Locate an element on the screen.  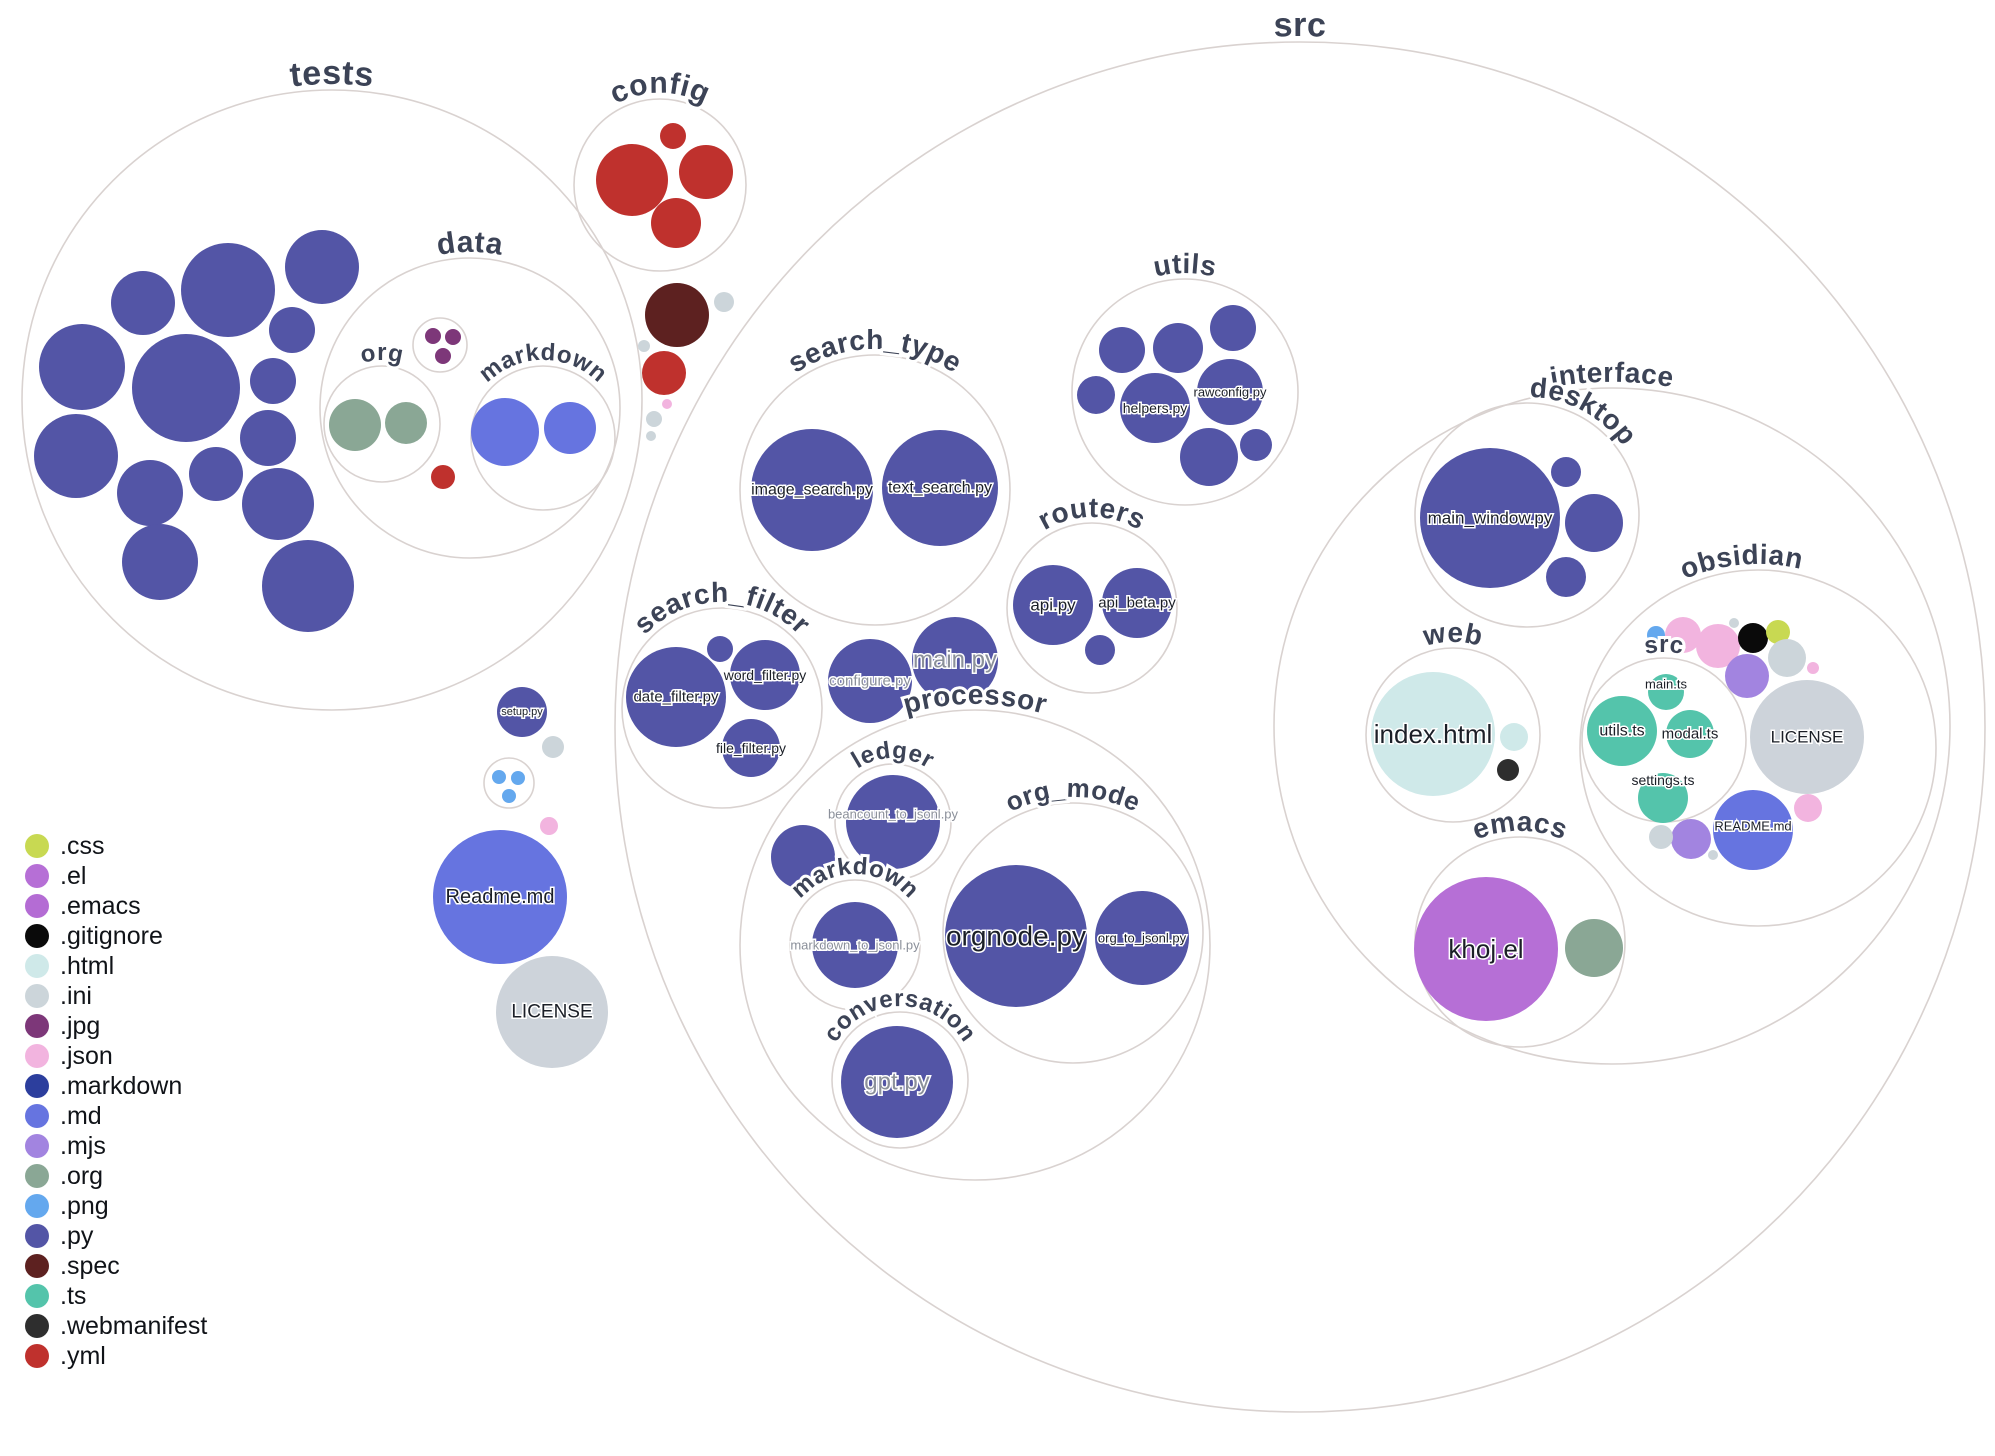
folder-circle-search-filter is located at coordinates (722, 708).